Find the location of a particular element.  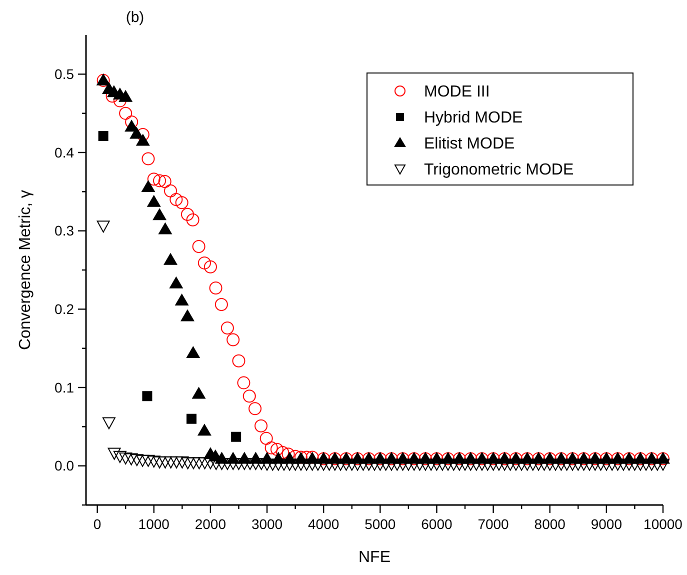

x-tick-label: 0 is located at coordinates (97, 524).